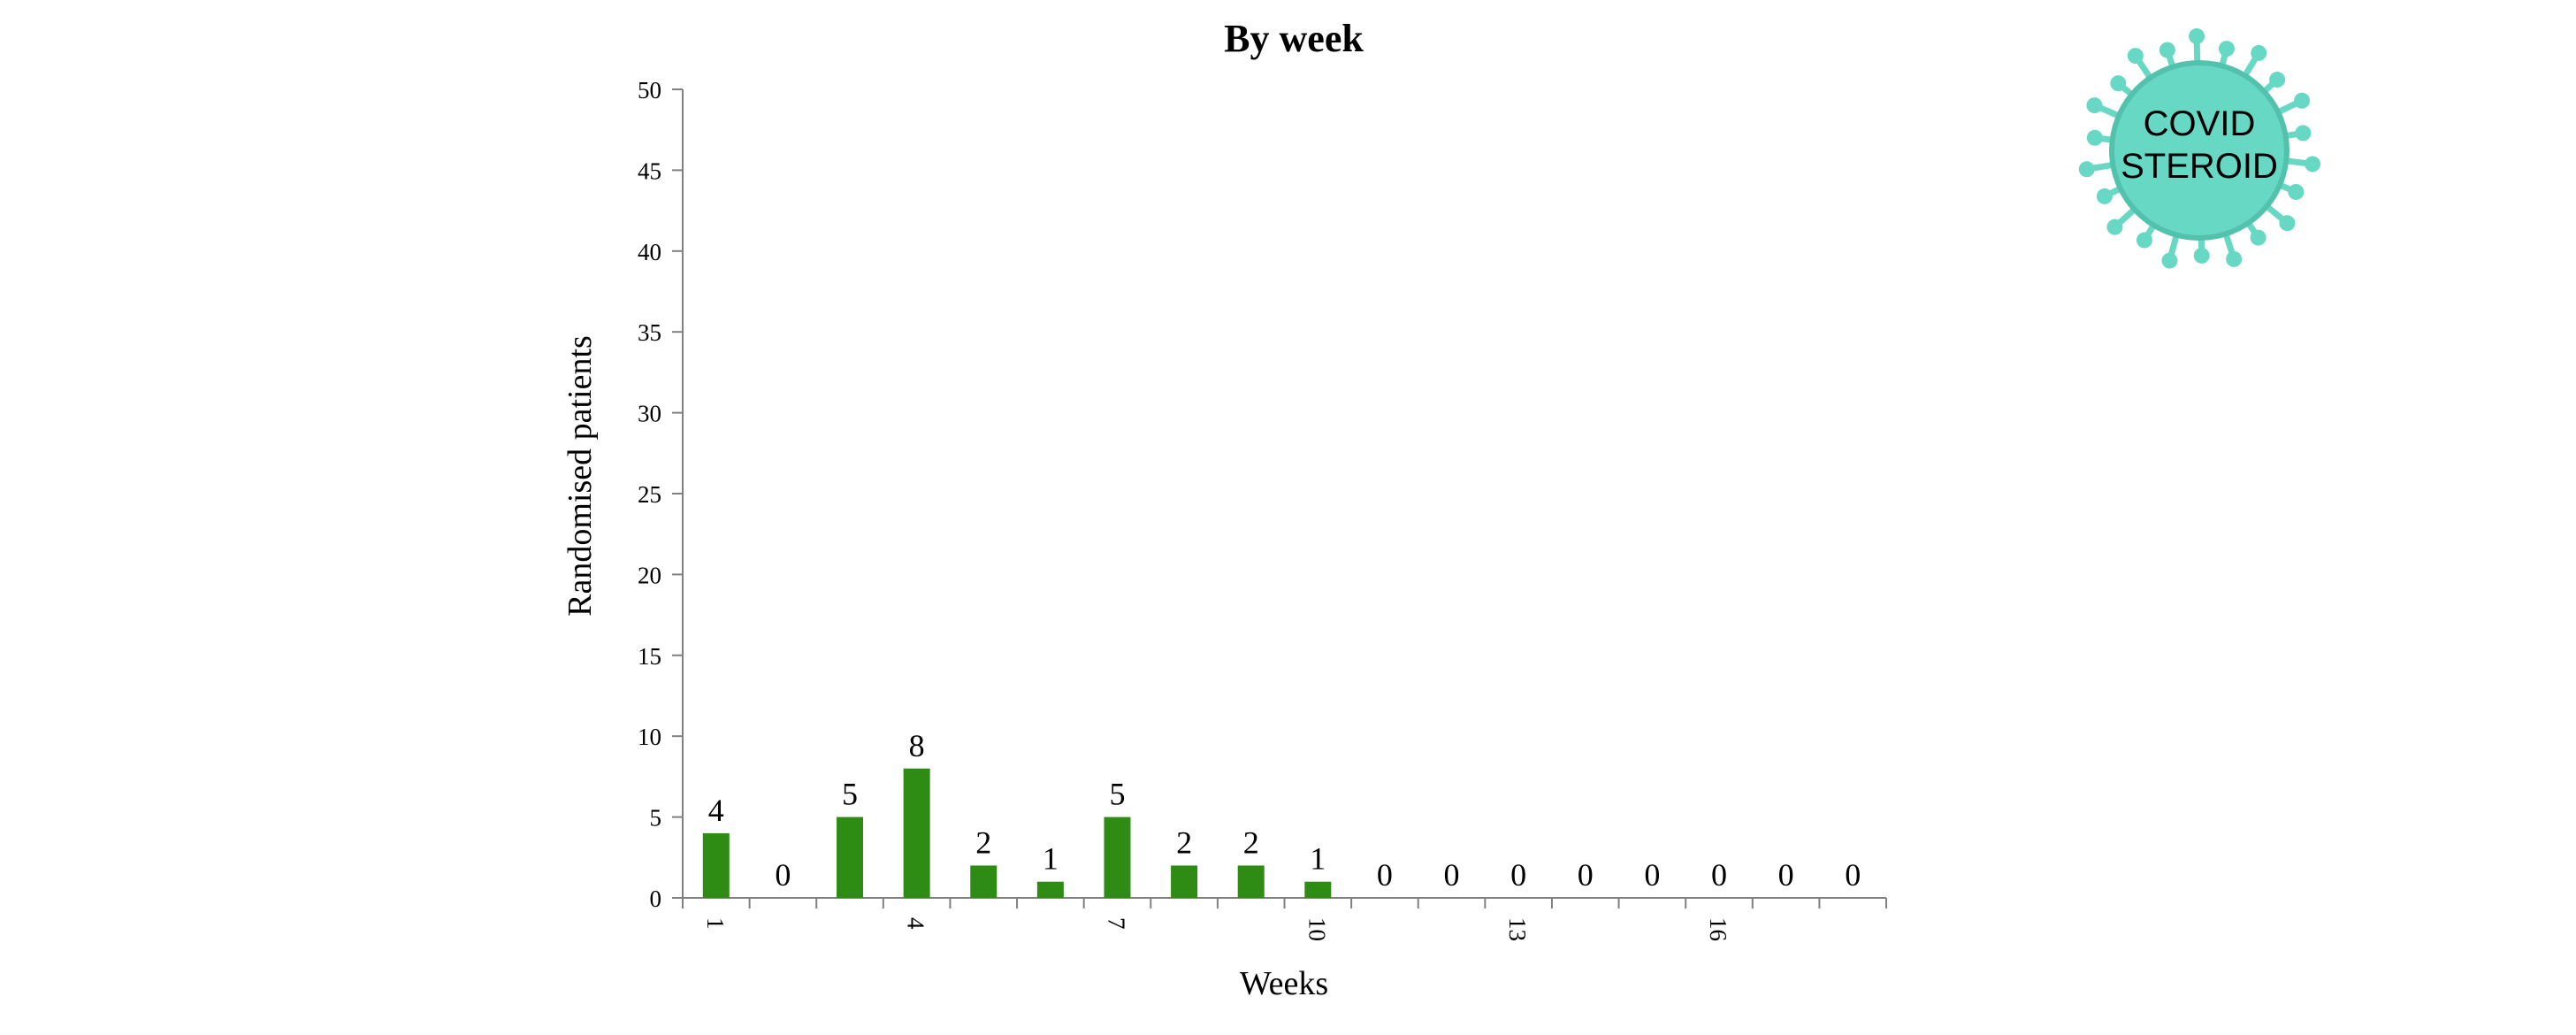 The width and height of the screenshot is (2576, 1035). I want to click on y-tick-label: 10, so click(649, 737).